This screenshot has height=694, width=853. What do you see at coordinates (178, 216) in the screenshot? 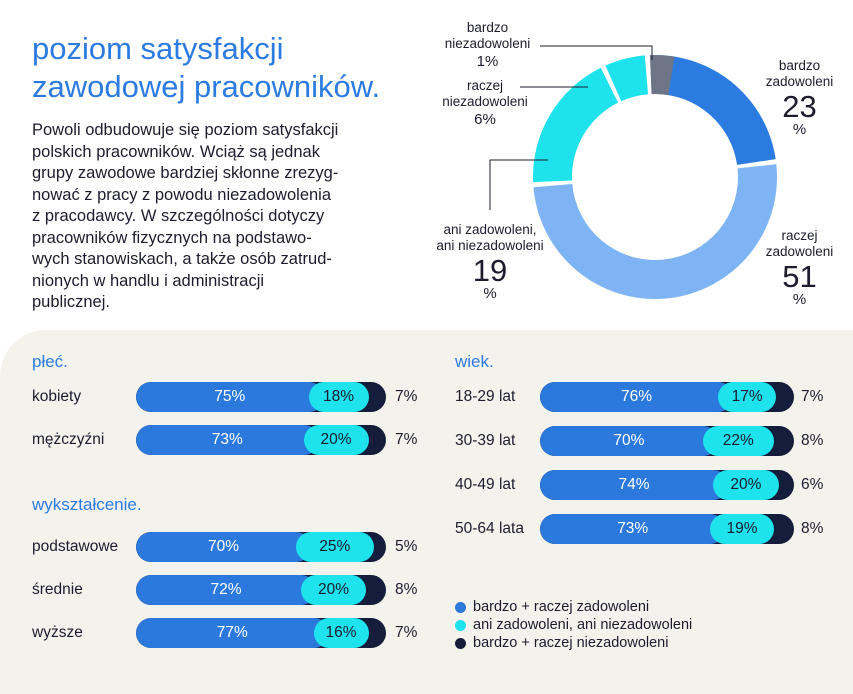
I see `intro-line: z pracodawcy. W szczególności dotyczy` at bounding box center [178, 216].